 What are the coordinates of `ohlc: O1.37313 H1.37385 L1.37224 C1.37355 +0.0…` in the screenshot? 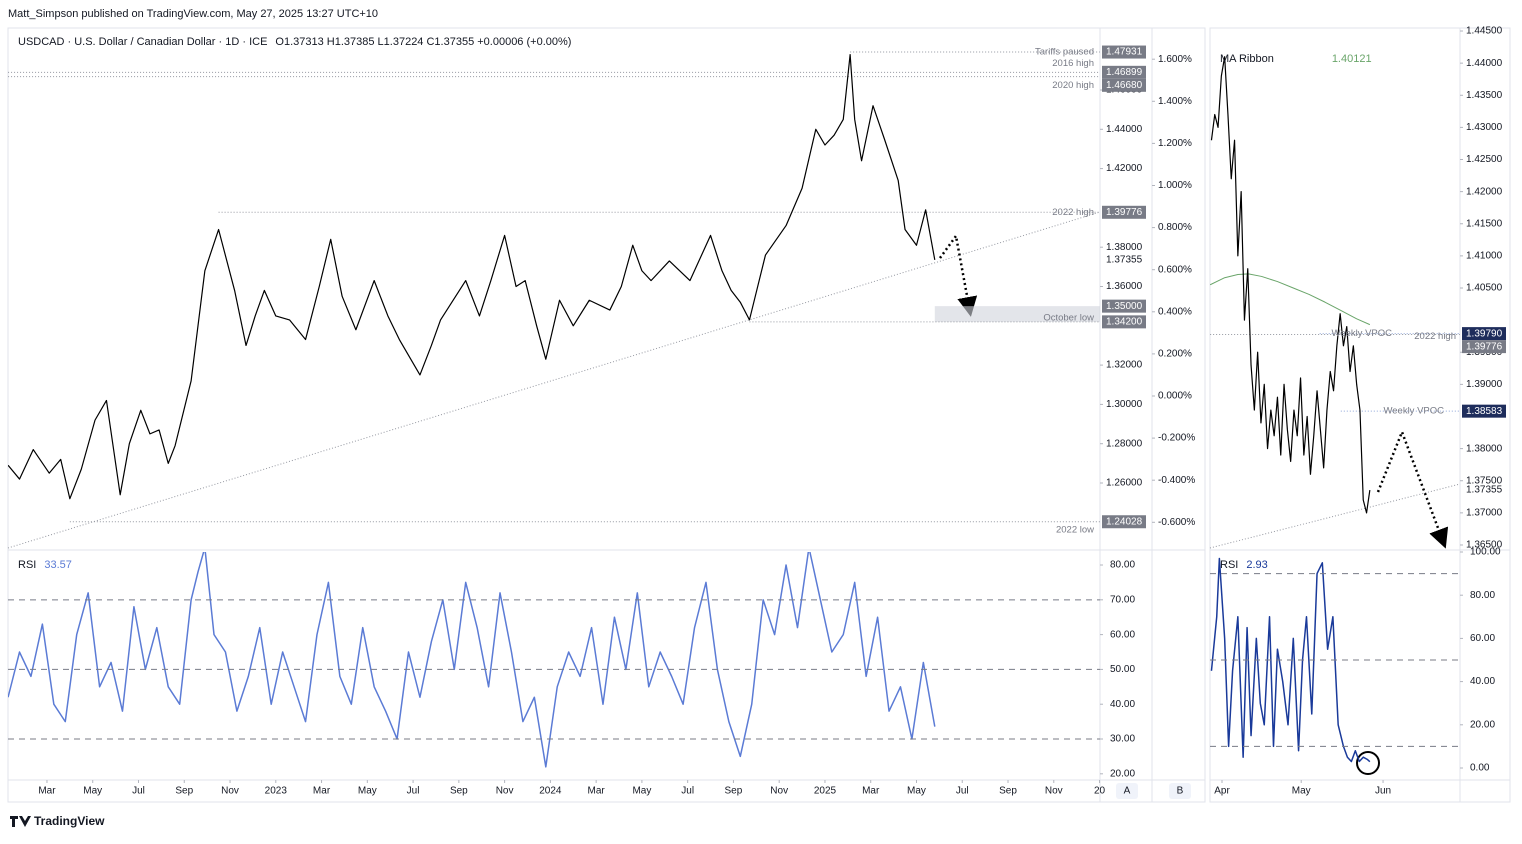 It's located at (423, 42).